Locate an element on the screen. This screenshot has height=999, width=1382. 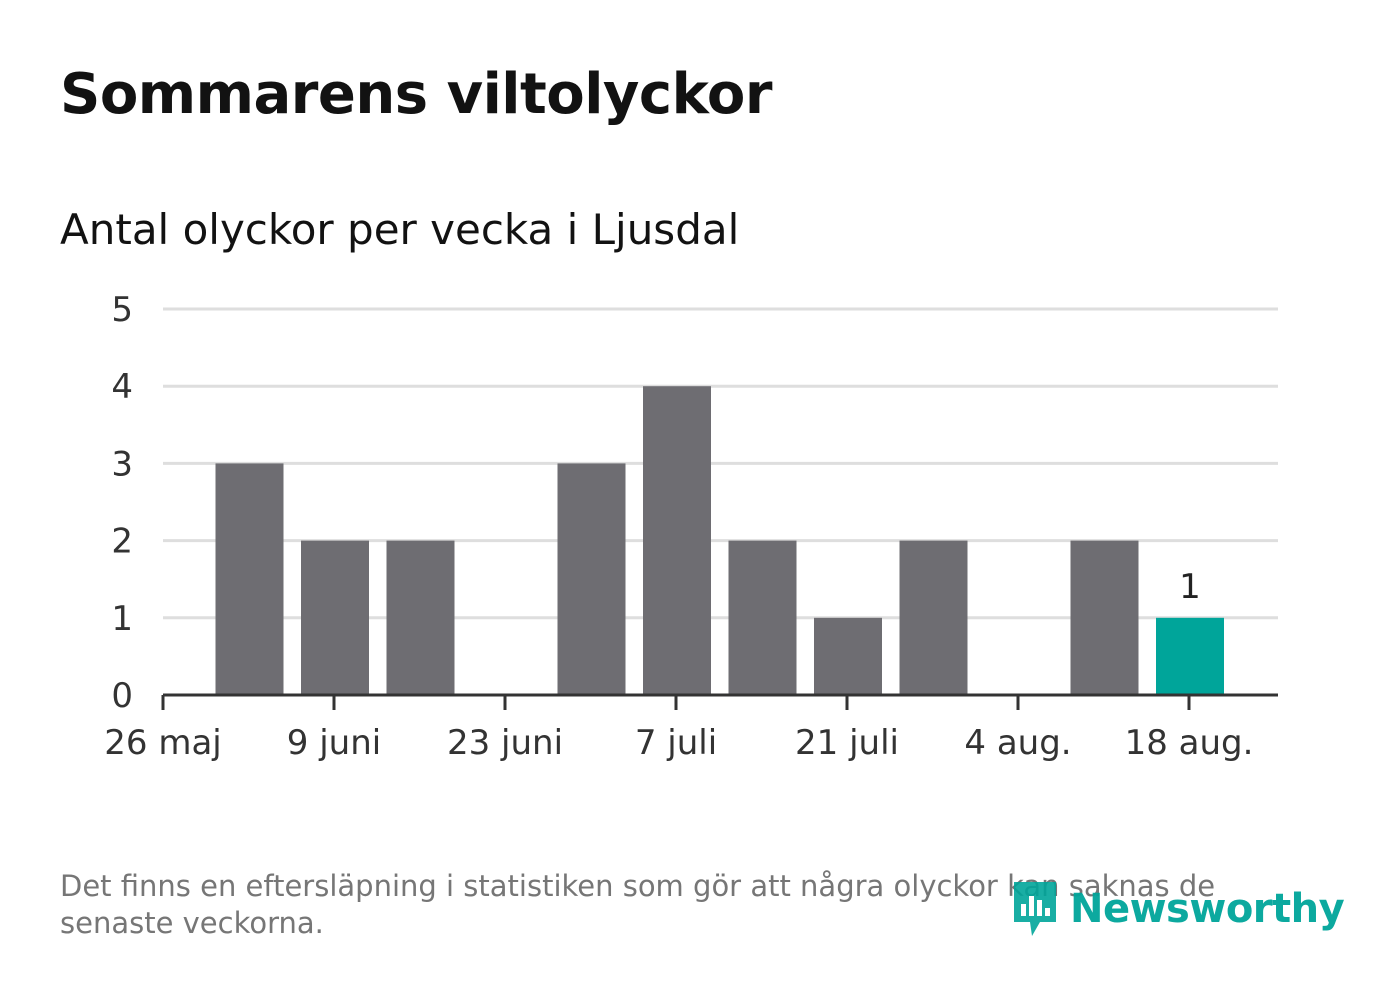
bar-v32 is located at coordinates (1104, 617).